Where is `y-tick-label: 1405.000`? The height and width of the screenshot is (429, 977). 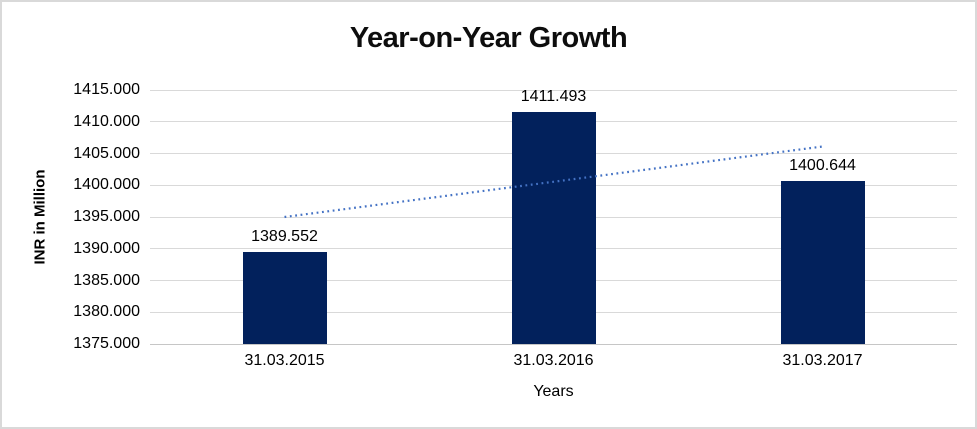 y-tick-label: 1405.000 is located at coordinates (106, 153).